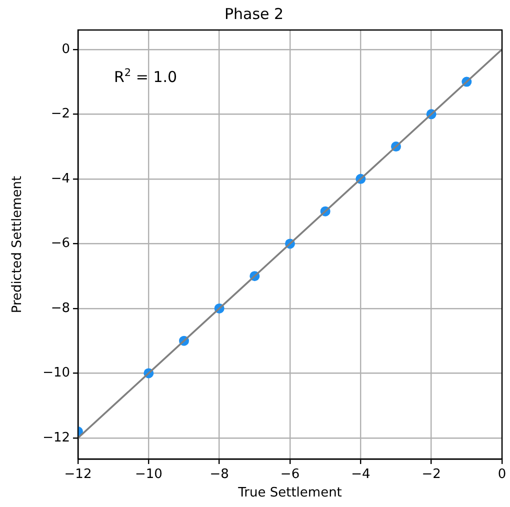 The image size is (510, 507). Describe the element at coordinates (60, 114) in the screenshot. I see `y-tick-label: −2` at that location.